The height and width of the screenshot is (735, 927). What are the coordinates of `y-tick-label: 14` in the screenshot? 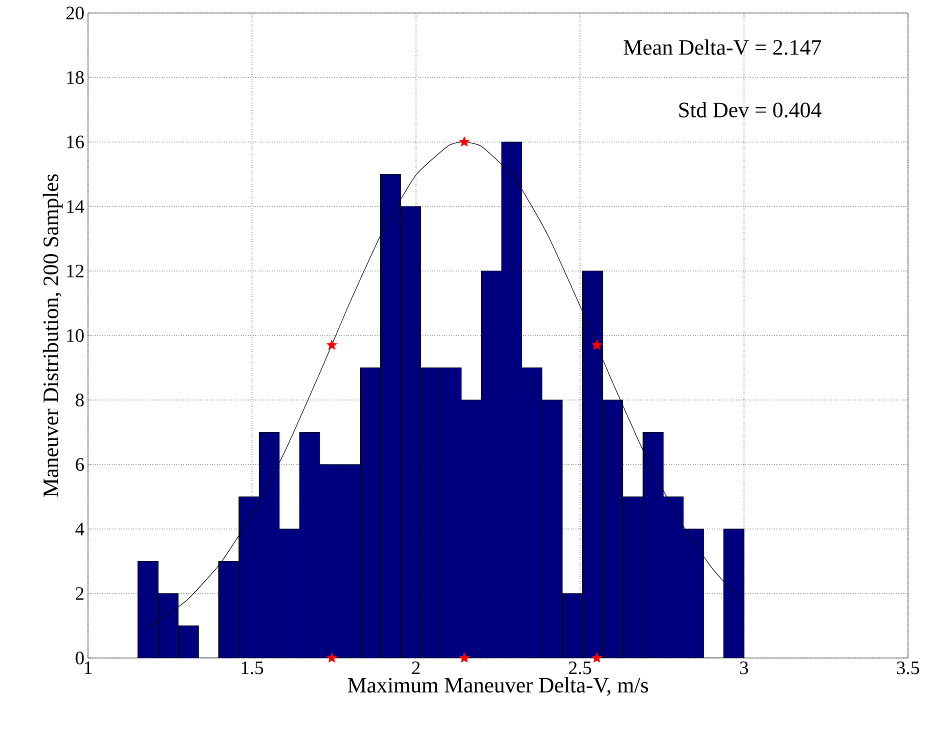 It's located at (75, 206).